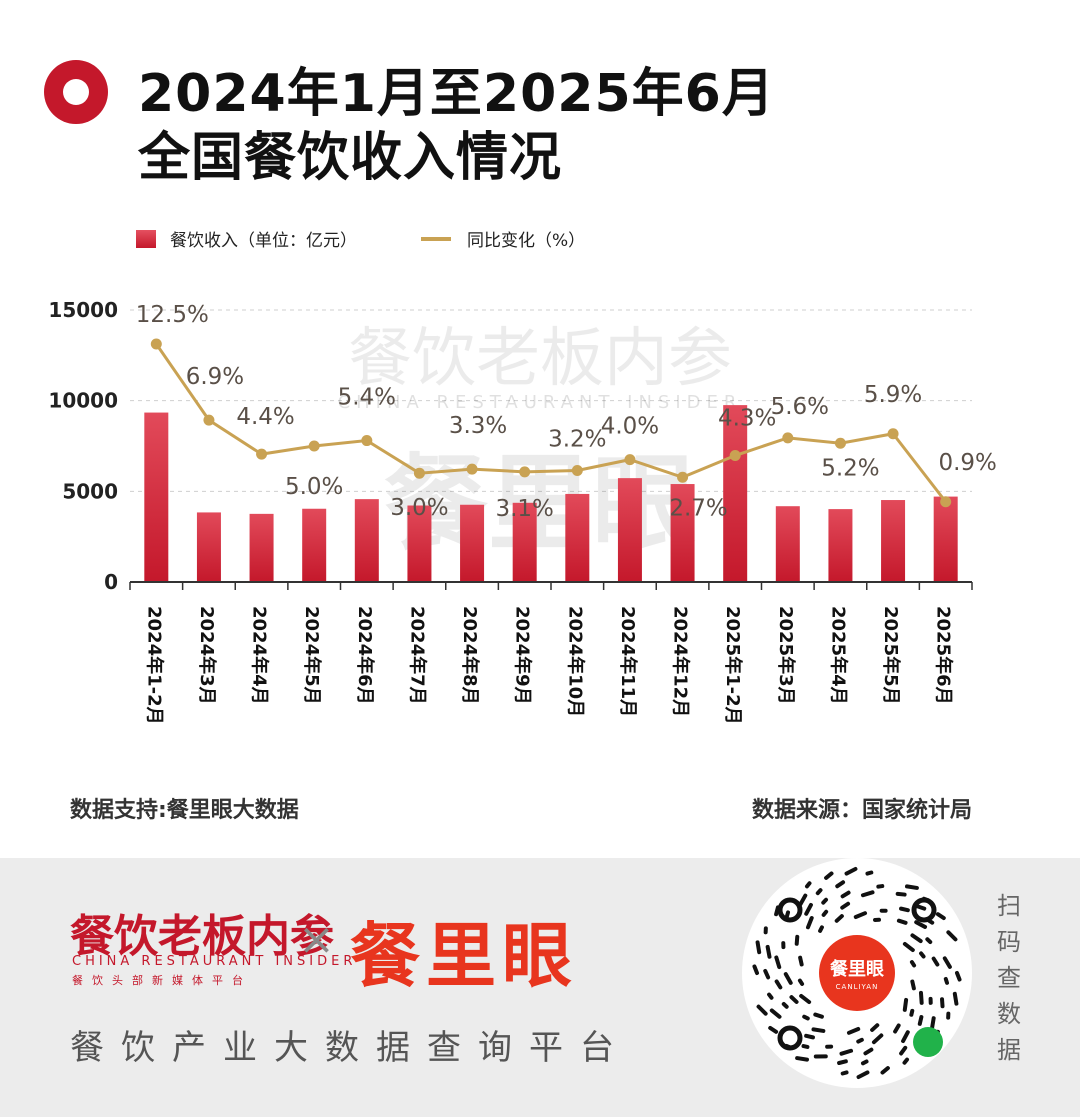  What do you see at coordinates (90, 491) in the screenshot?
I see `y-tick-label: 5000` at bounding box center [90, 491].